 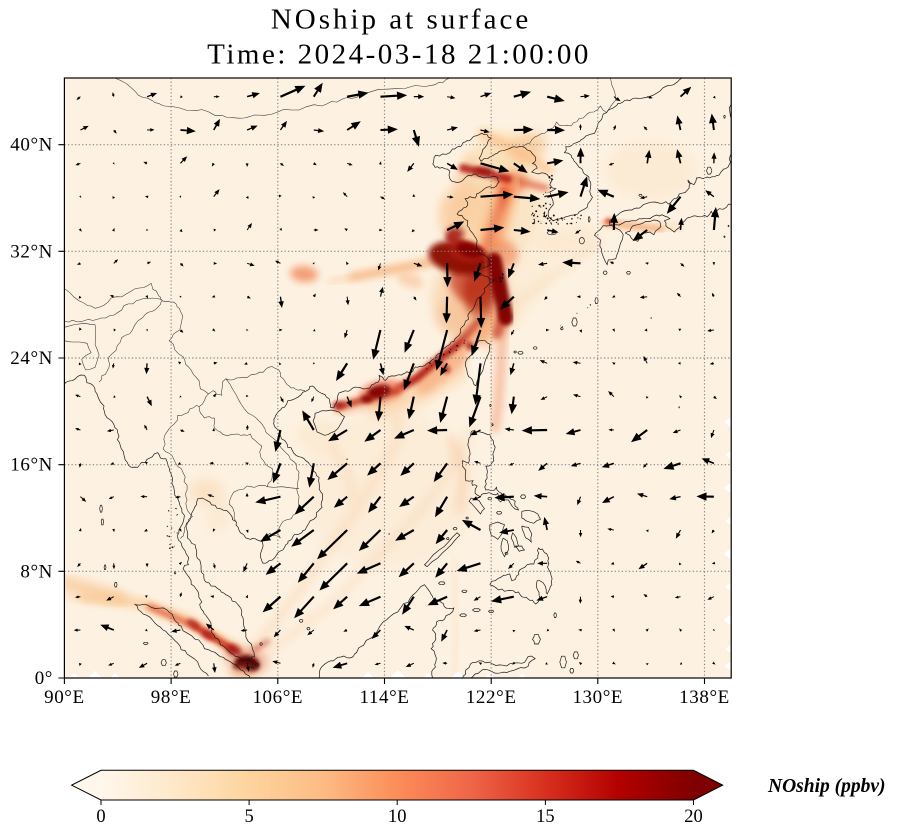 I want to click on svg-text: 106°E, so click(x=277, y=697).